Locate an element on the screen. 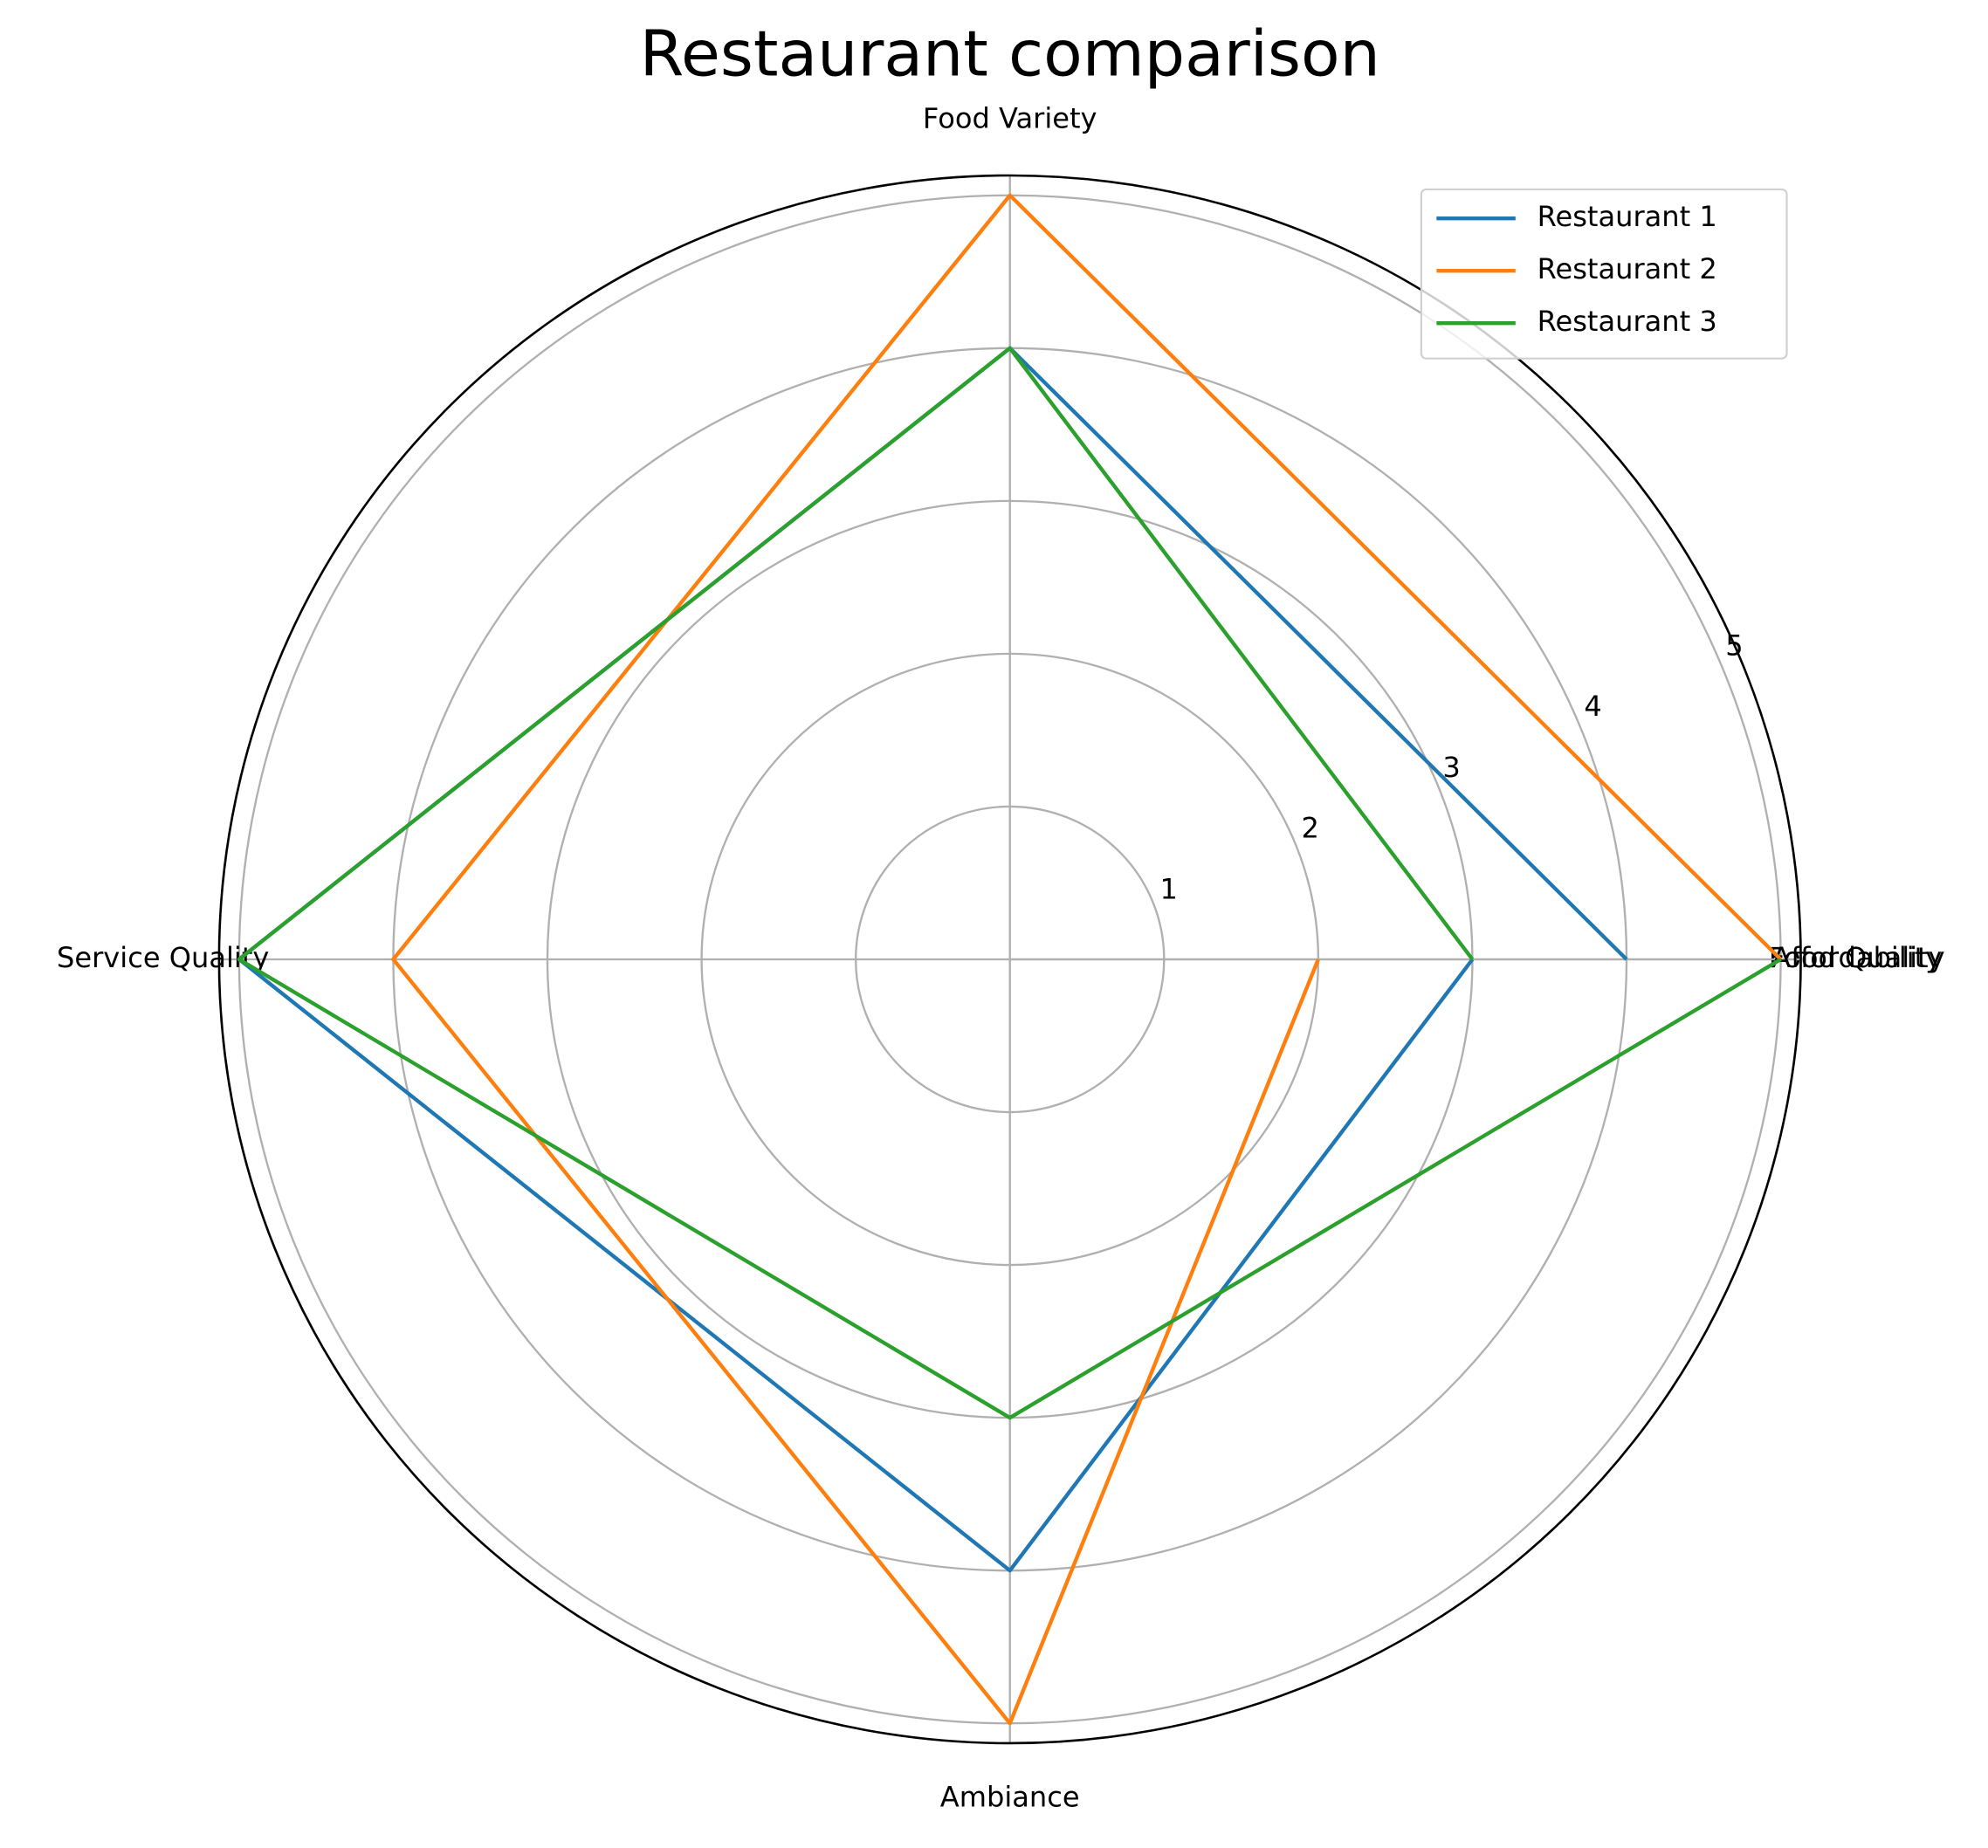 This screenshot has width=1988, height=1848. r-tick-label: 2 is located at coordinates (1309, 829).